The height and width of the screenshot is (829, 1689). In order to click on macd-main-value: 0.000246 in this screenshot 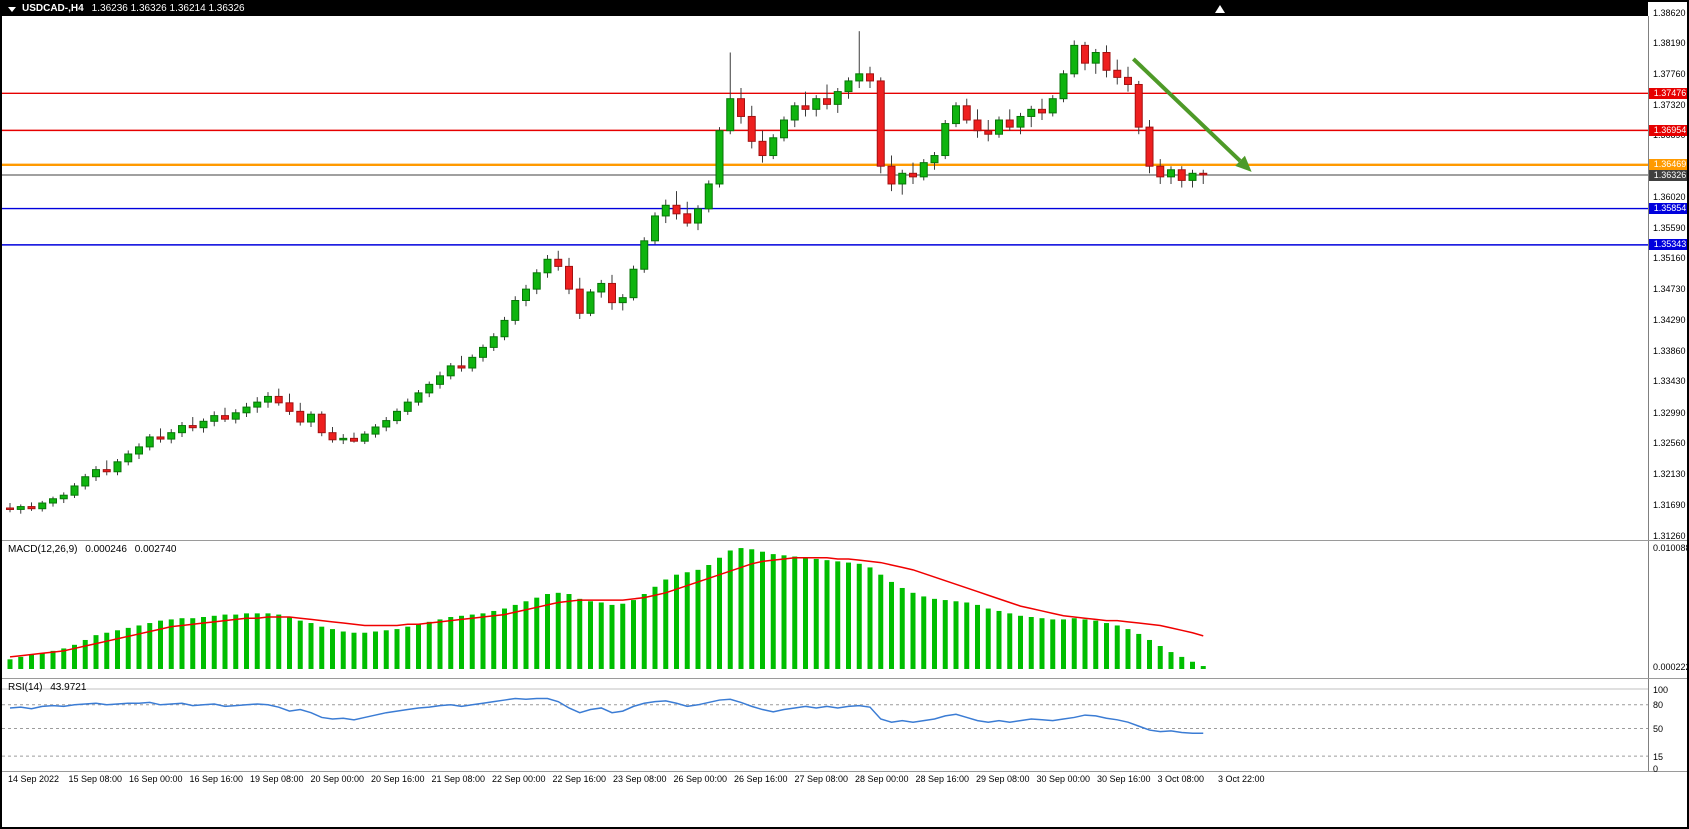, I will do `click(106, 549)`.